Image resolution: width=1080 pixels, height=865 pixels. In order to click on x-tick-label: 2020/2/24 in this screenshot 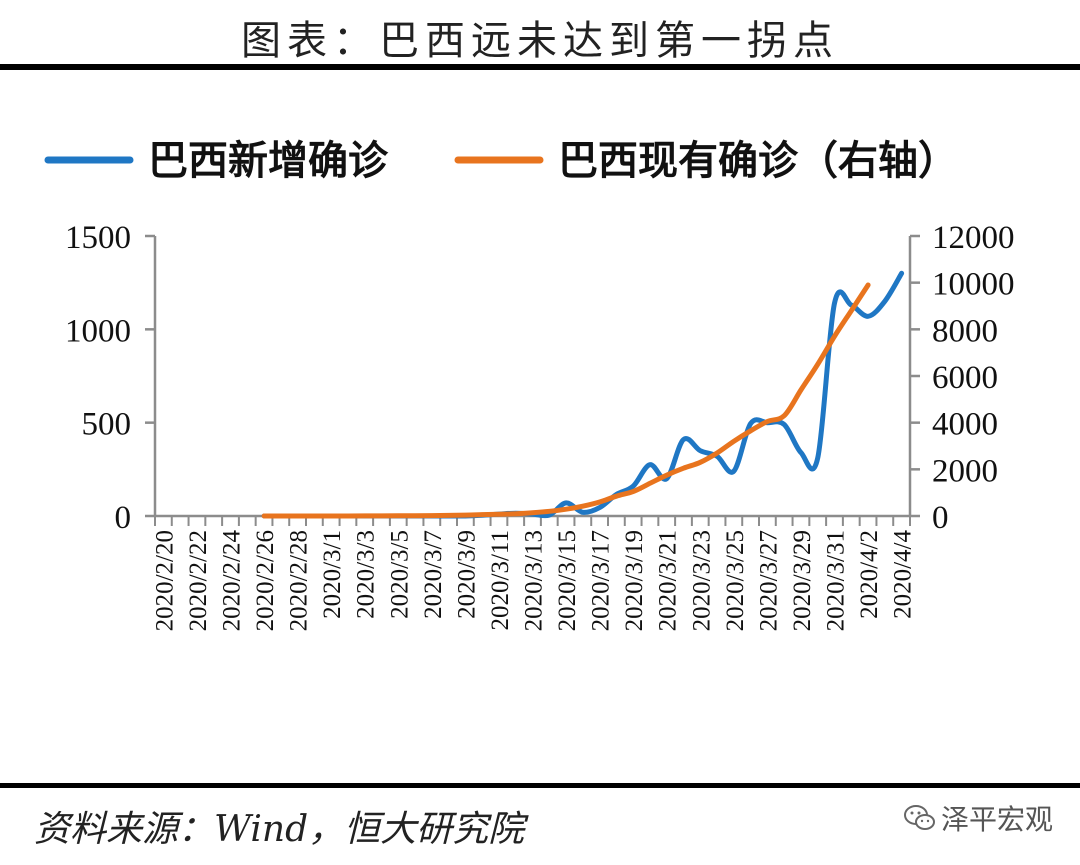, I will do `click(232, 581)`.